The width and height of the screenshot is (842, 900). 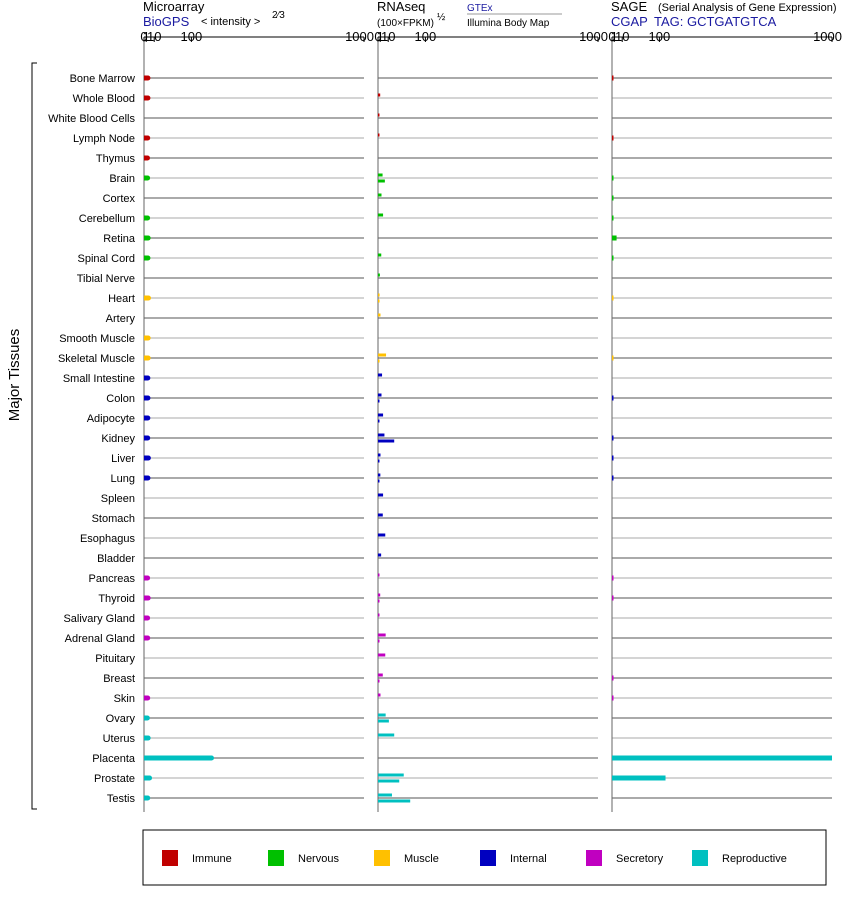 What do you see at coordinates (629, 7) in the screenshot?
I see `sage-title: SAGE` at bounding box center [629, 7].